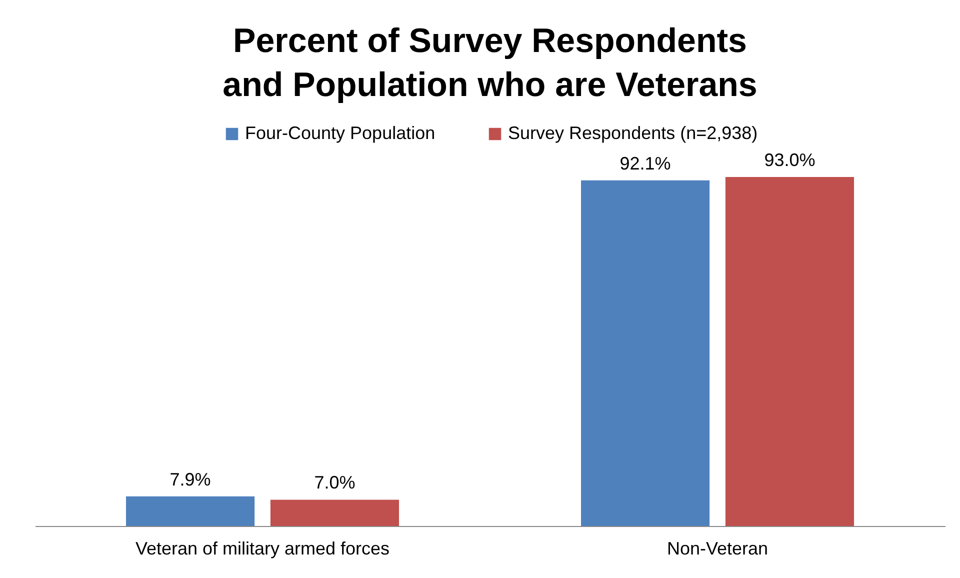 This screenshot has width=960, height=578. What do you see at coordinates (262, 548) in the screenshot?
I see `x-tick-label: Veteran of military armed forces` at bounding box center [262, 548].